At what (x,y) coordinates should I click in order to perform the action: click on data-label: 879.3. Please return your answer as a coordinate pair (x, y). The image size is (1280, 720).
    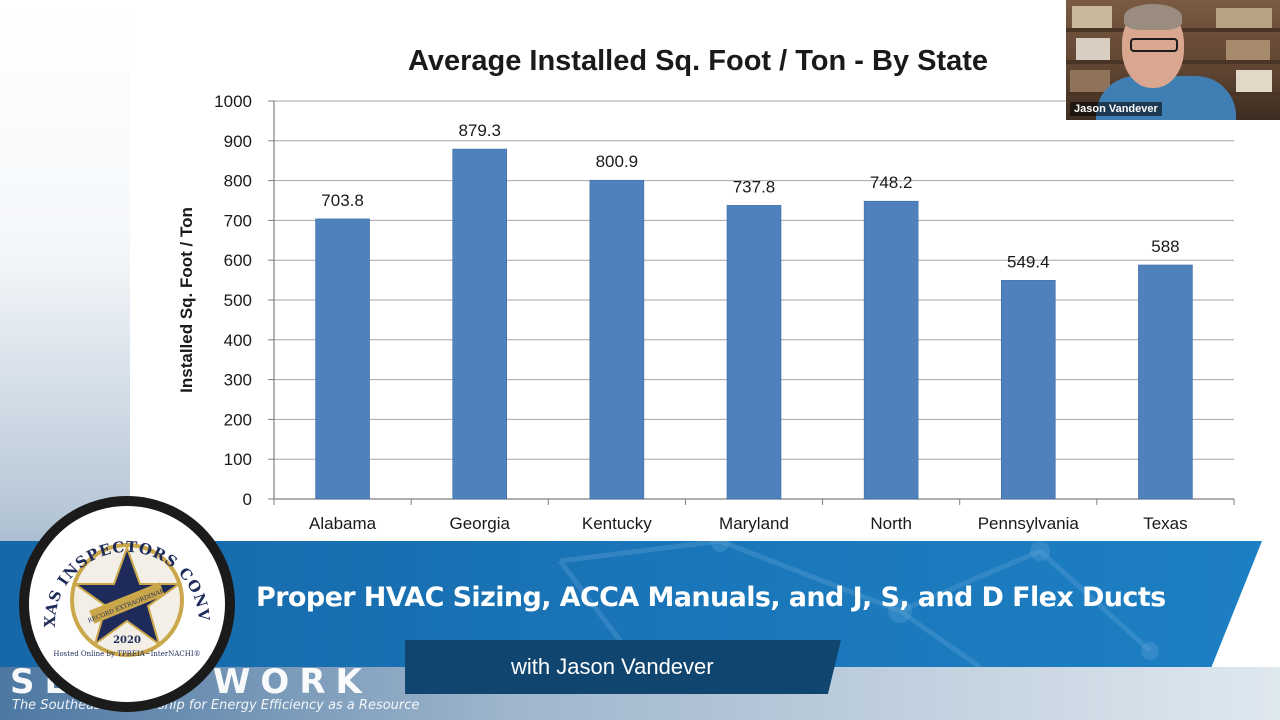
    Looking at the image, I should click on (479, 130).